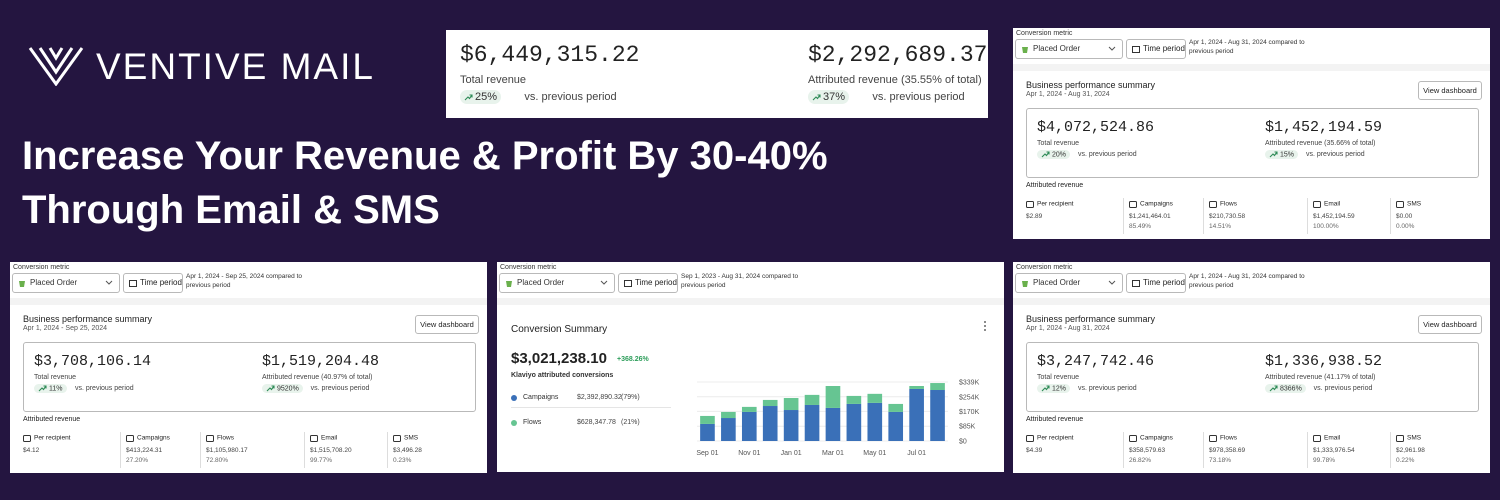  What do you see at coordinates (1059, 389) in the screenshot?
I see `change-value: 12%` at bounding box center [1059, 389].